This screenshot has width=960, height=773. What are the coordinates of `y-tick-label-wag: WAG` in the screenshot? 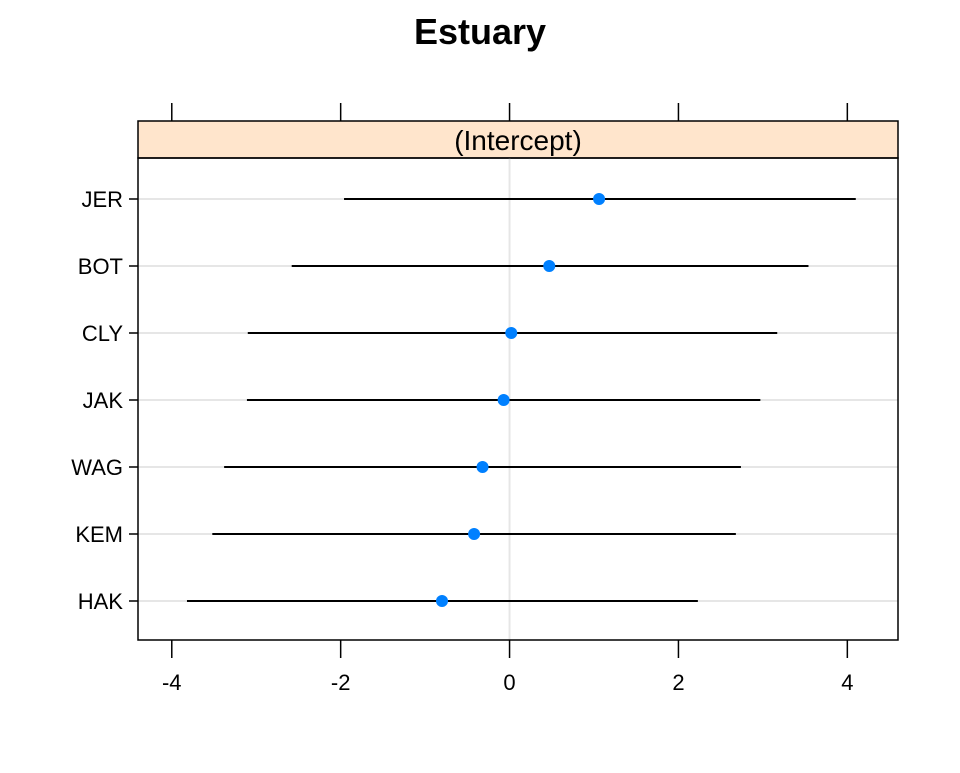 It's located at (97, 467).